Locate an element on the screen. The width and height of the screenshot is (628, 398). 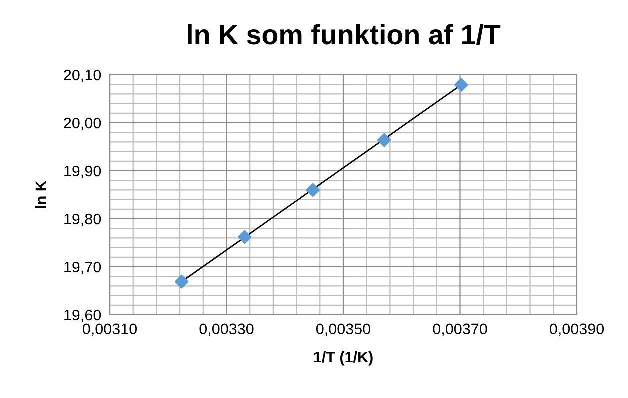
x-tick-label: 0,00390 is located at coordinates (577, 330).